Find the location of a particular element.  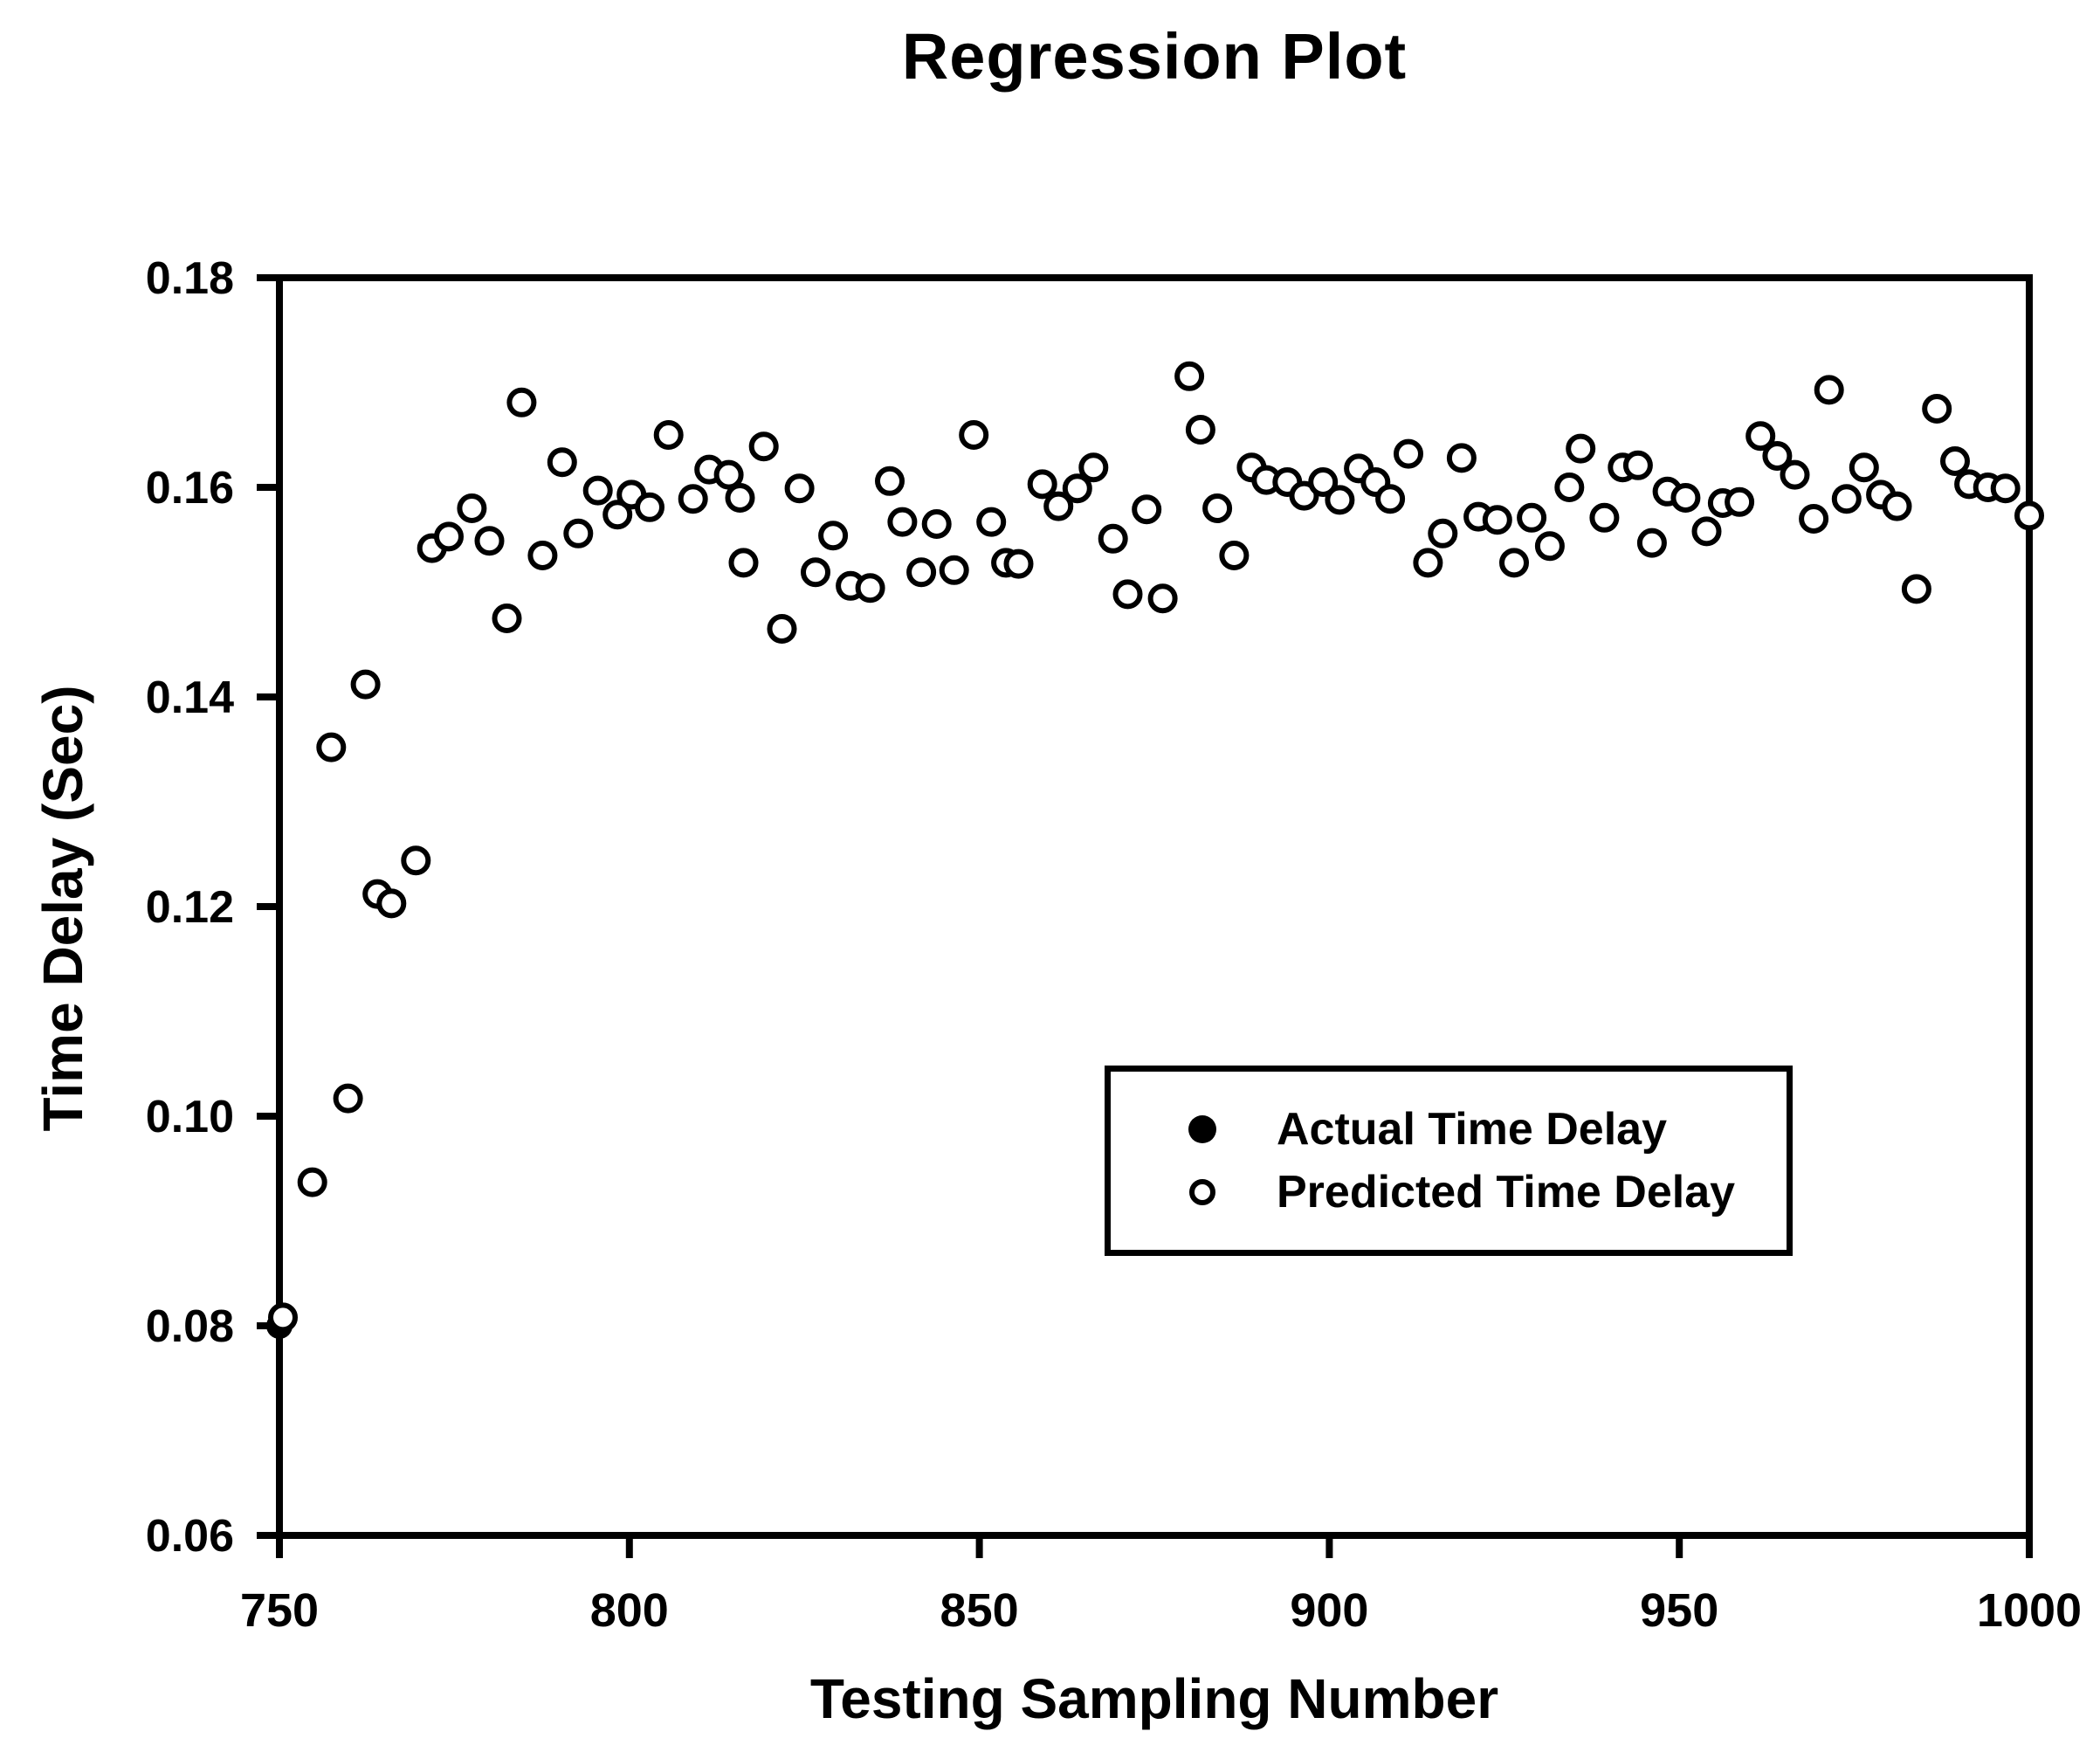

y-tick-label: 0.12 is located at coordinates (190, 907).